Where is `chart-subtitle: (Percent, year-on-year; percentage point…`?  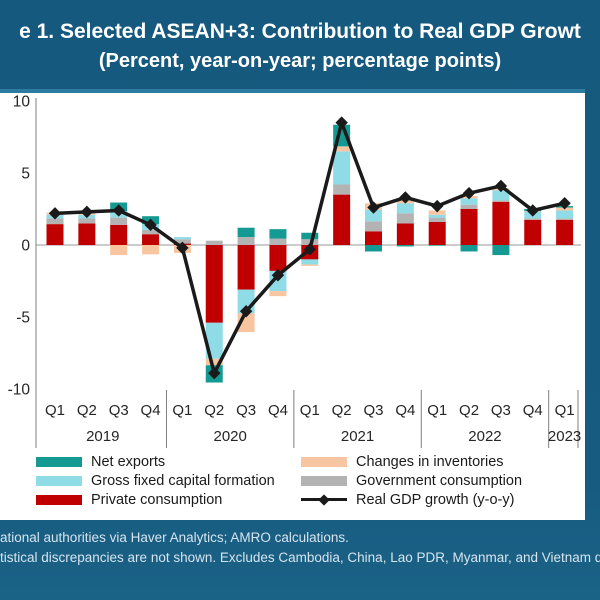 chart-subtitle: (Percent, year-on-year; percentage point… is located at coordinates (300, 61).